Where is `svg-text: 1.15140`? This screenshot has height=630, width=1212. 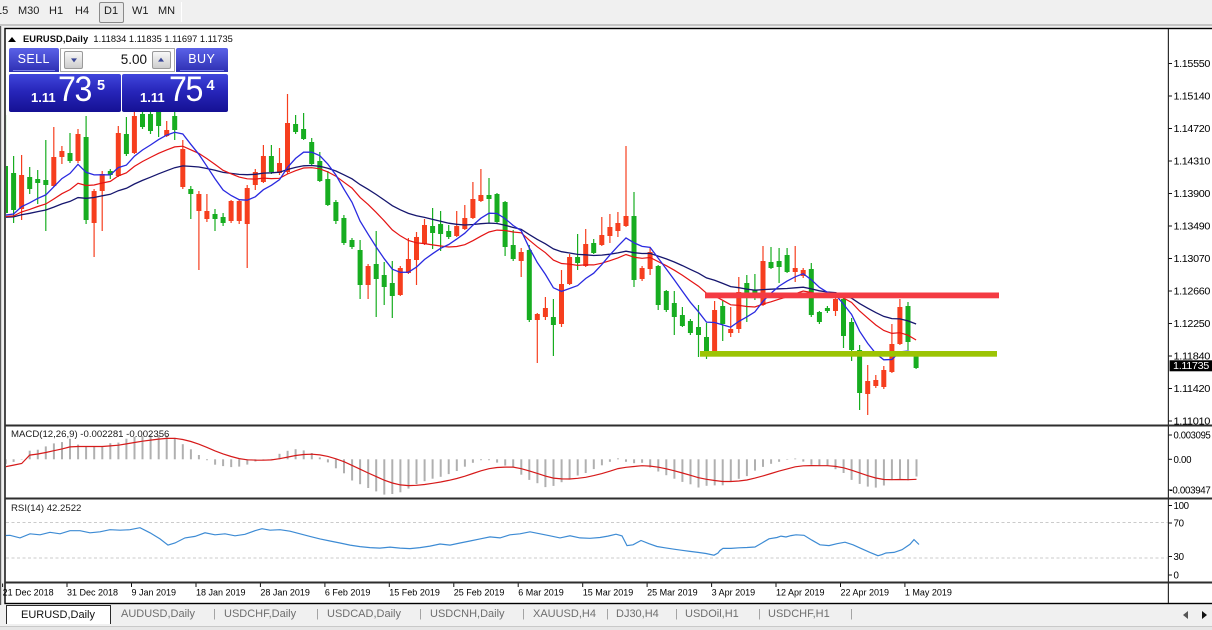 svg-text: 1.15140 is located at coordinates (1193, 97).